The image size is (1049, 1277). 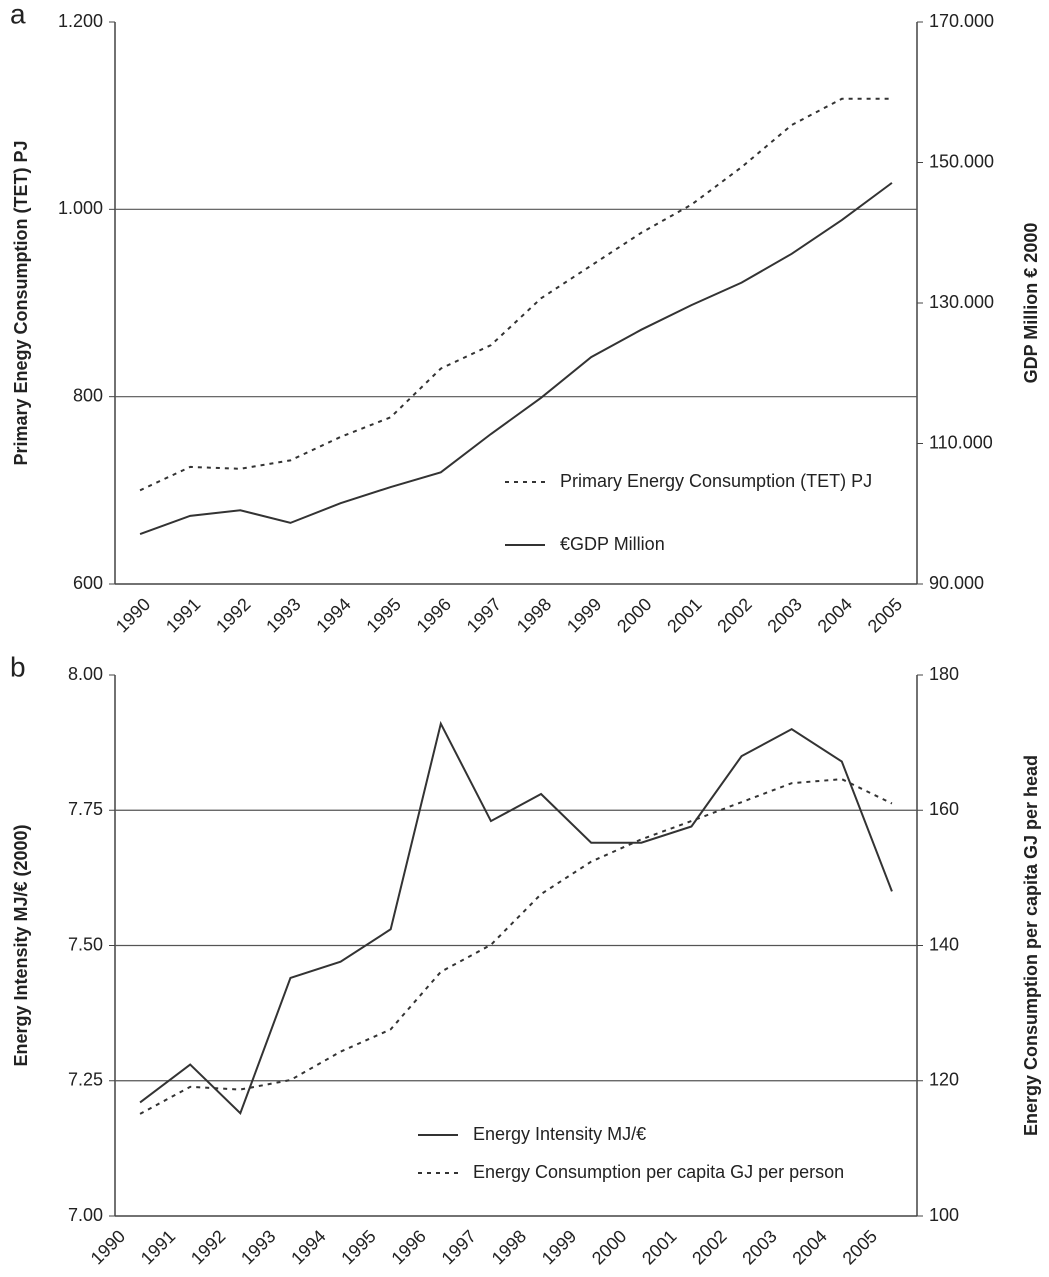 What do you see at coordinates (88, 395) in the screenshot?
I see `y-tick-label: 800` at bounding box center [88, 395].